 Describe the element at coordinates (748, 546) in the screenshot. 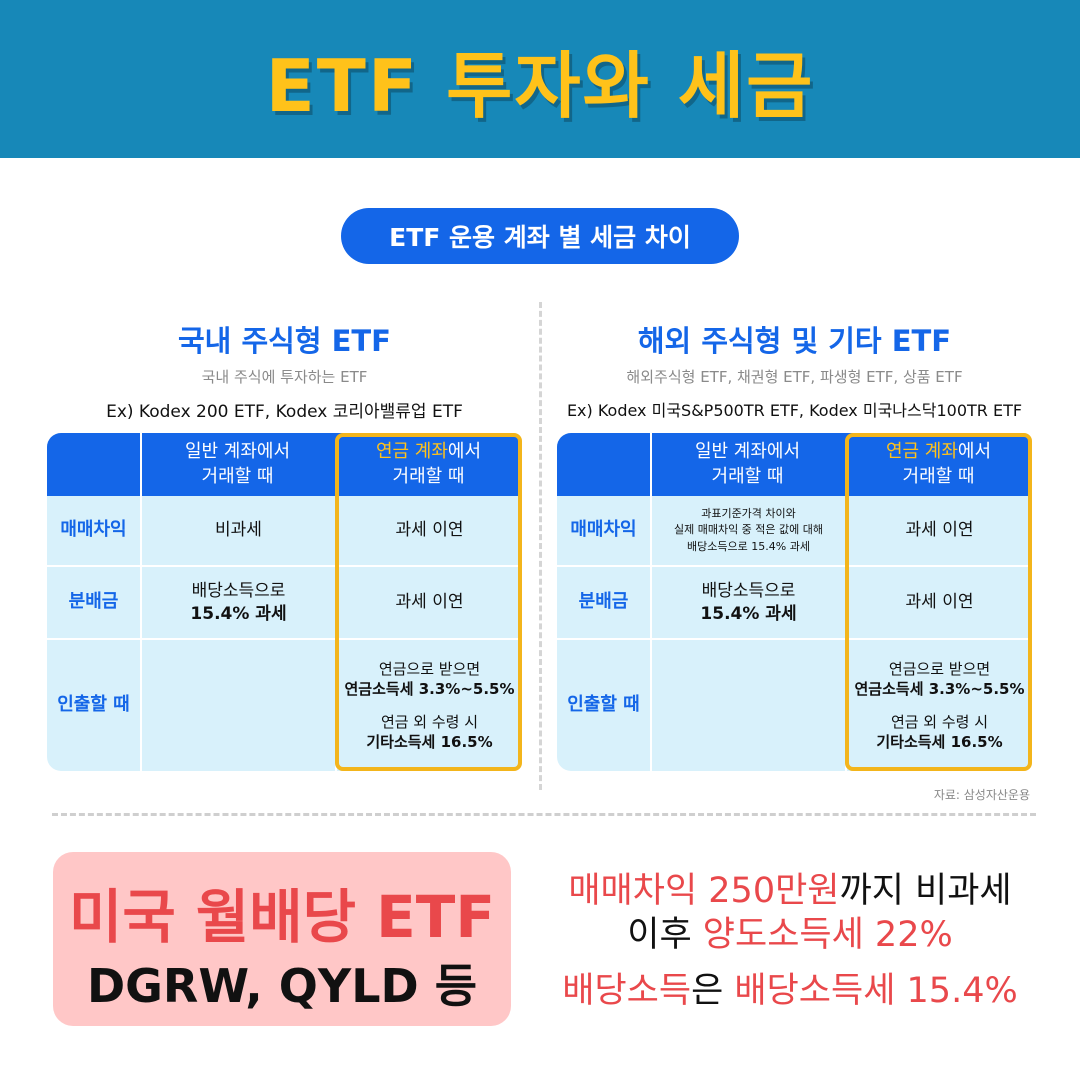

I see `trade-line3: 배당소득으로 15.4% 과세` at that location.